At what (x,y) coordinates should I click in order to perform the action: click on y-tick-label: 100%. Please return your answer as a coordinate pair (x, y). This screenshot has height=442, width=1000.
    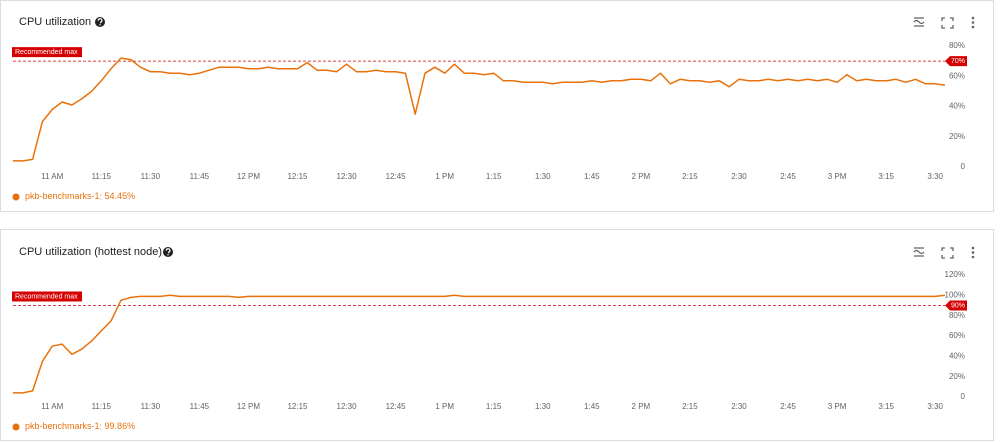
    Looking at the image, I should click on (955, 294).